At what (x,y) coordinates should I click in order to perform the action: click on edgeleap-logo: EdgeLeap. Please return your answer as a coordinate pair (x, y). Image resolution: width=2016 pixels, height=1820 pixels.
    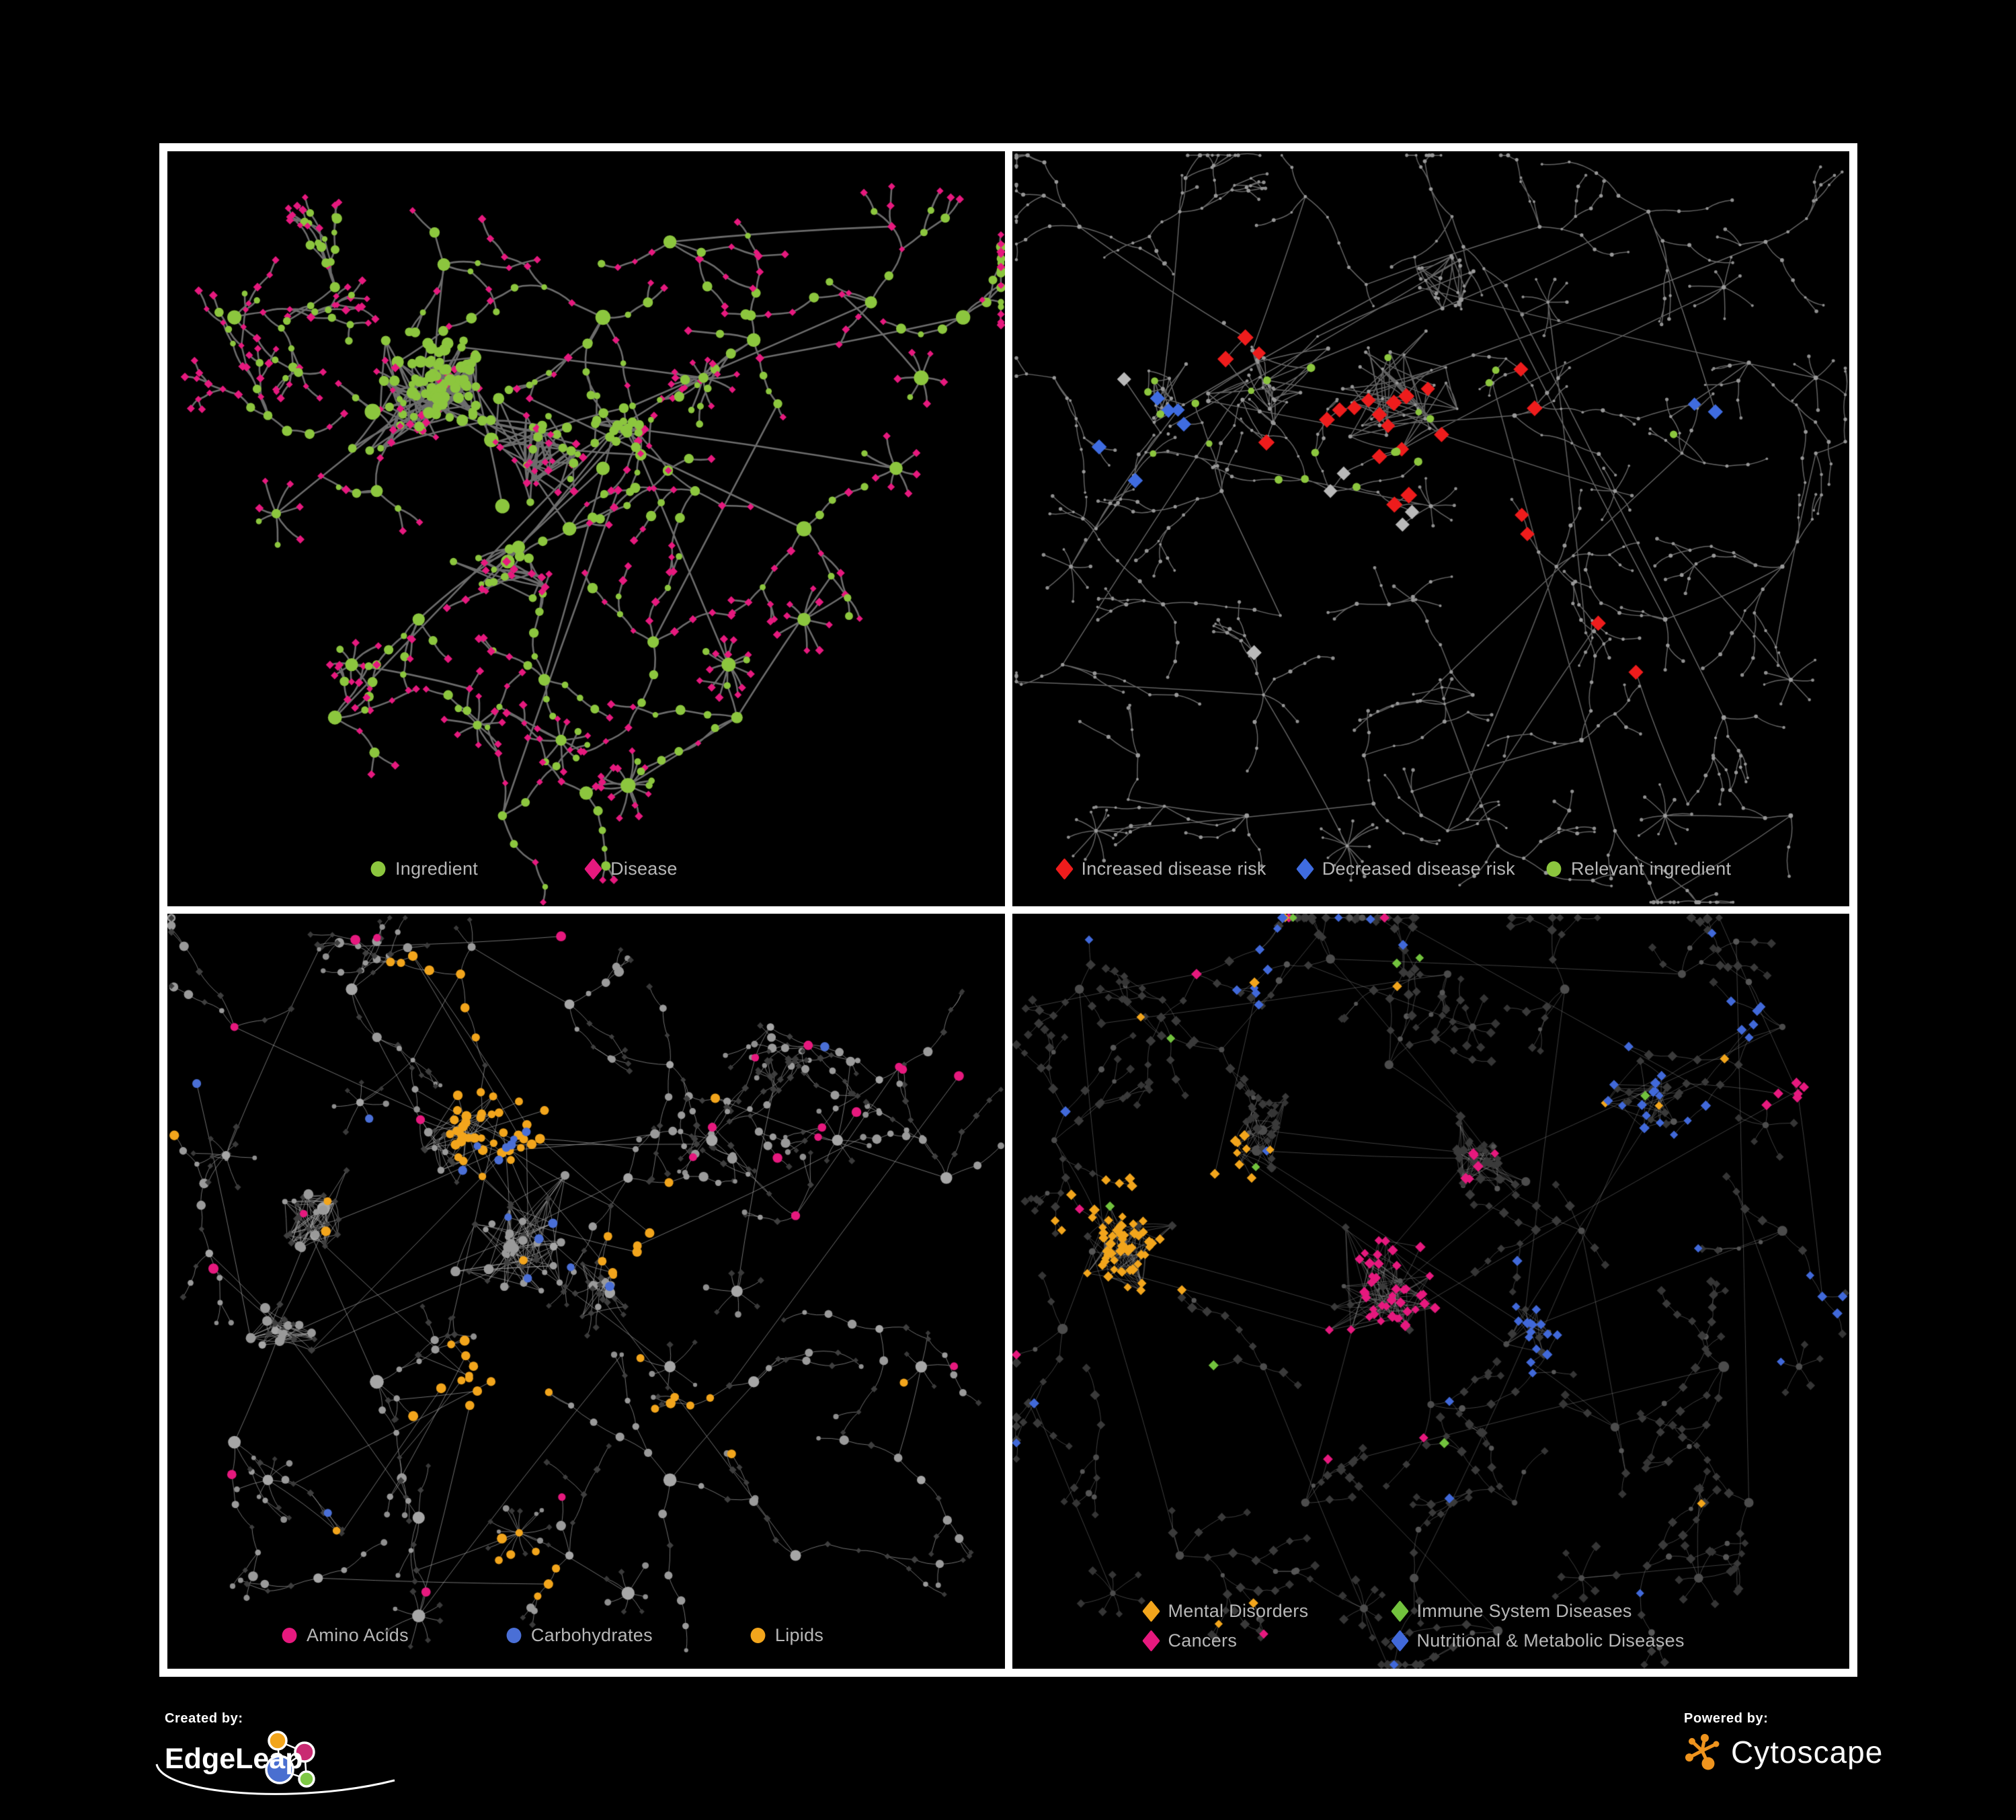
    Looking at the image, I should click on (321, 1768).